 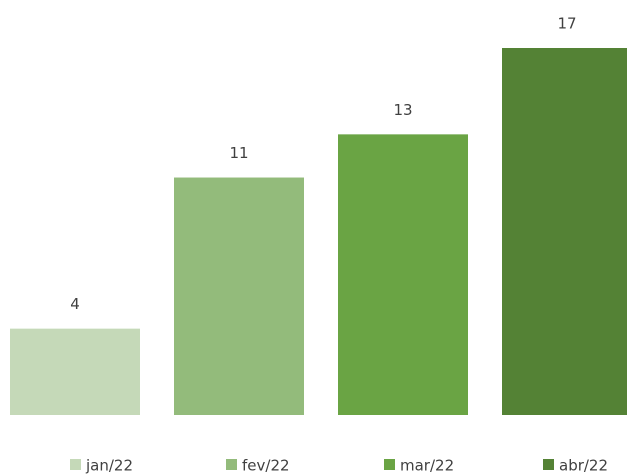 What do you see at coordinates (402, 110) in the screenshot?
I see `data-label: 13` at bounding box center [402, 110].